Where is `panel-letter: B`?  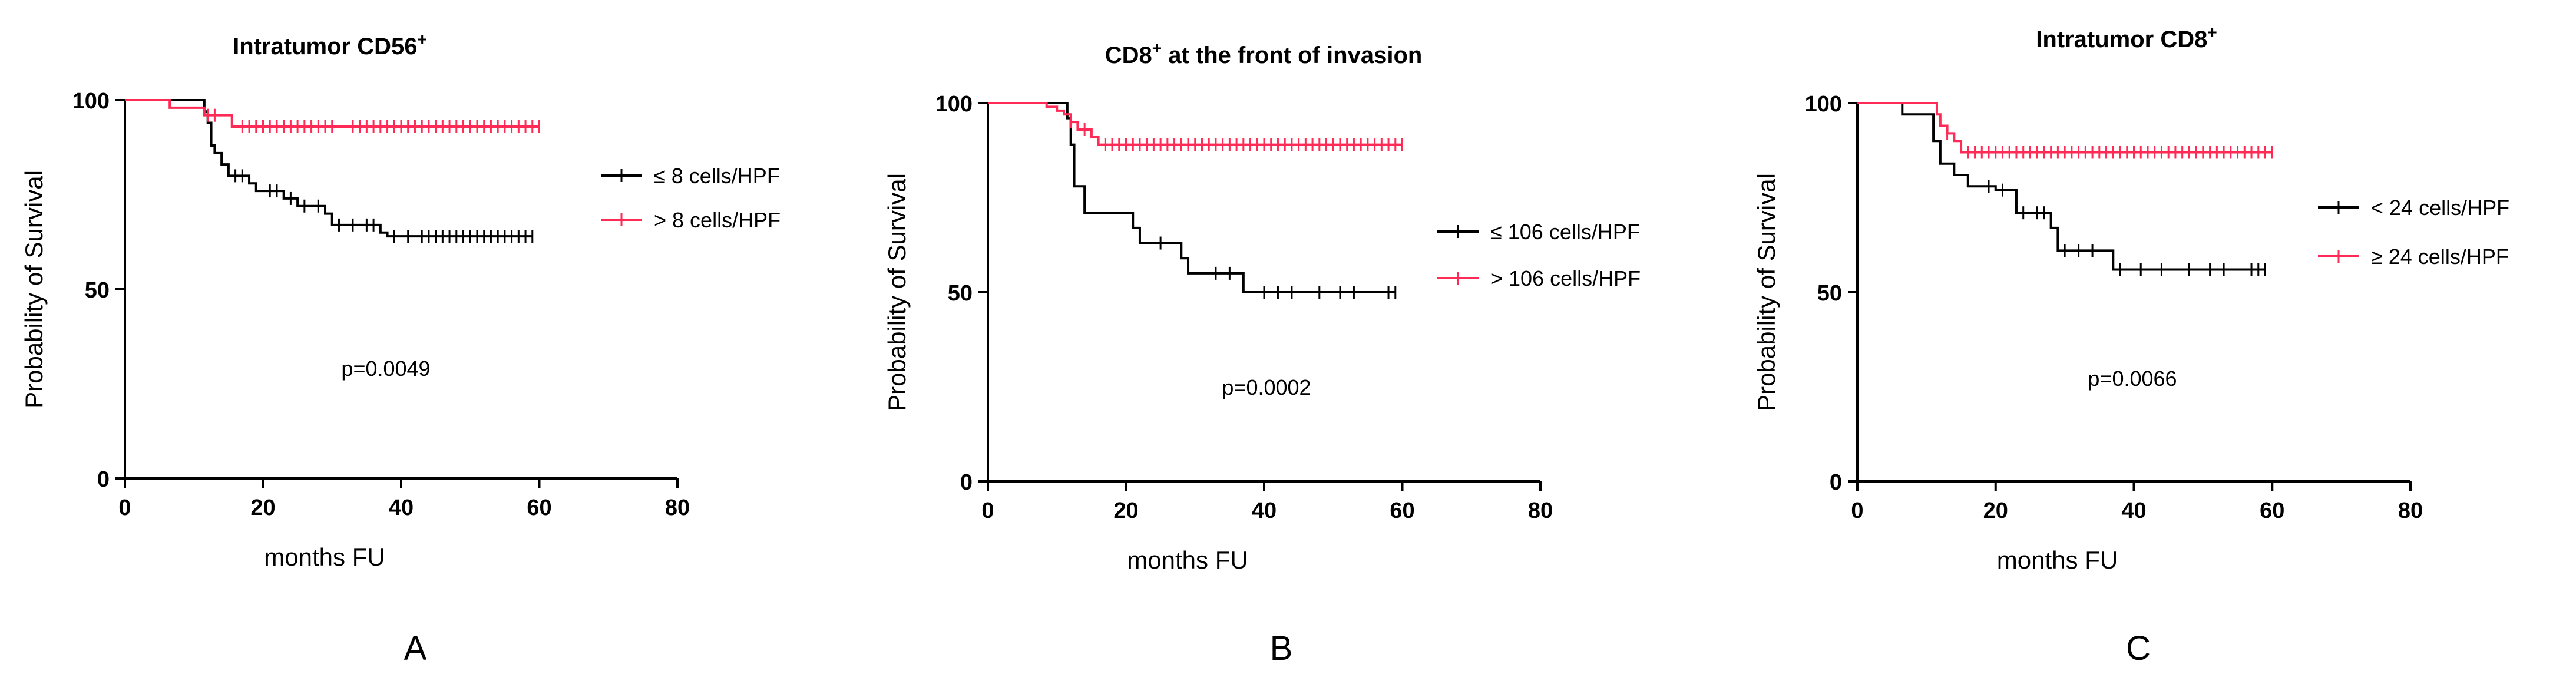 panel-letter: B is located at coordinates (1281, 649).